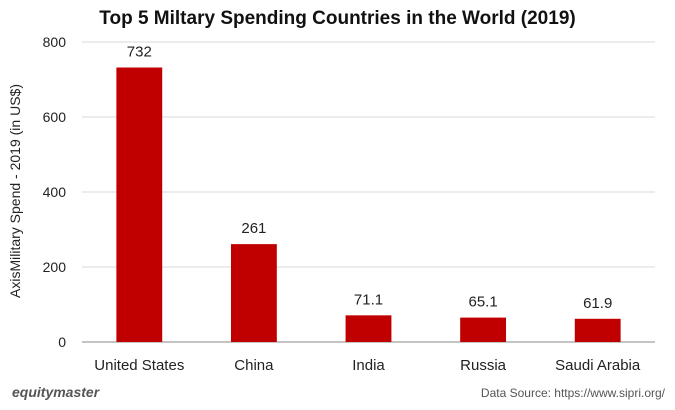 The width and height of the screenshot is (675, 410). I want to click on brand-logo-text: equitymaster, so click(56, 392).